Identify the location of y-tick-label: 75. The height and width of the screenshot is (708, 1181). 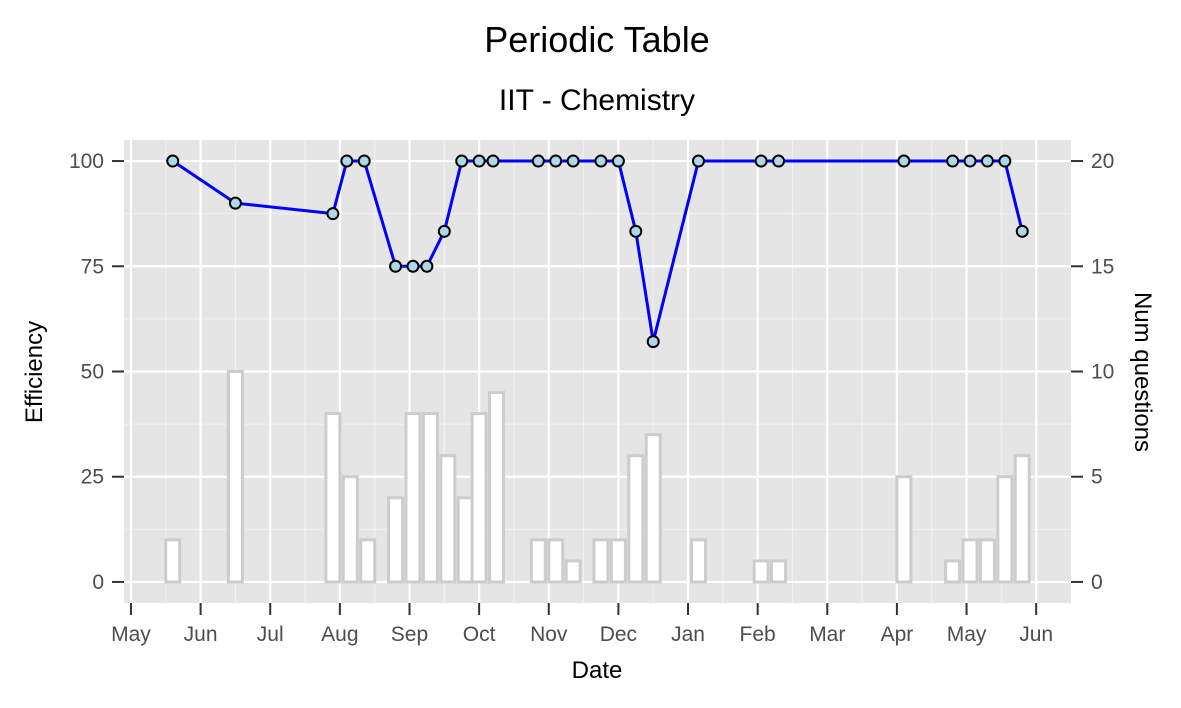
(92, 266).